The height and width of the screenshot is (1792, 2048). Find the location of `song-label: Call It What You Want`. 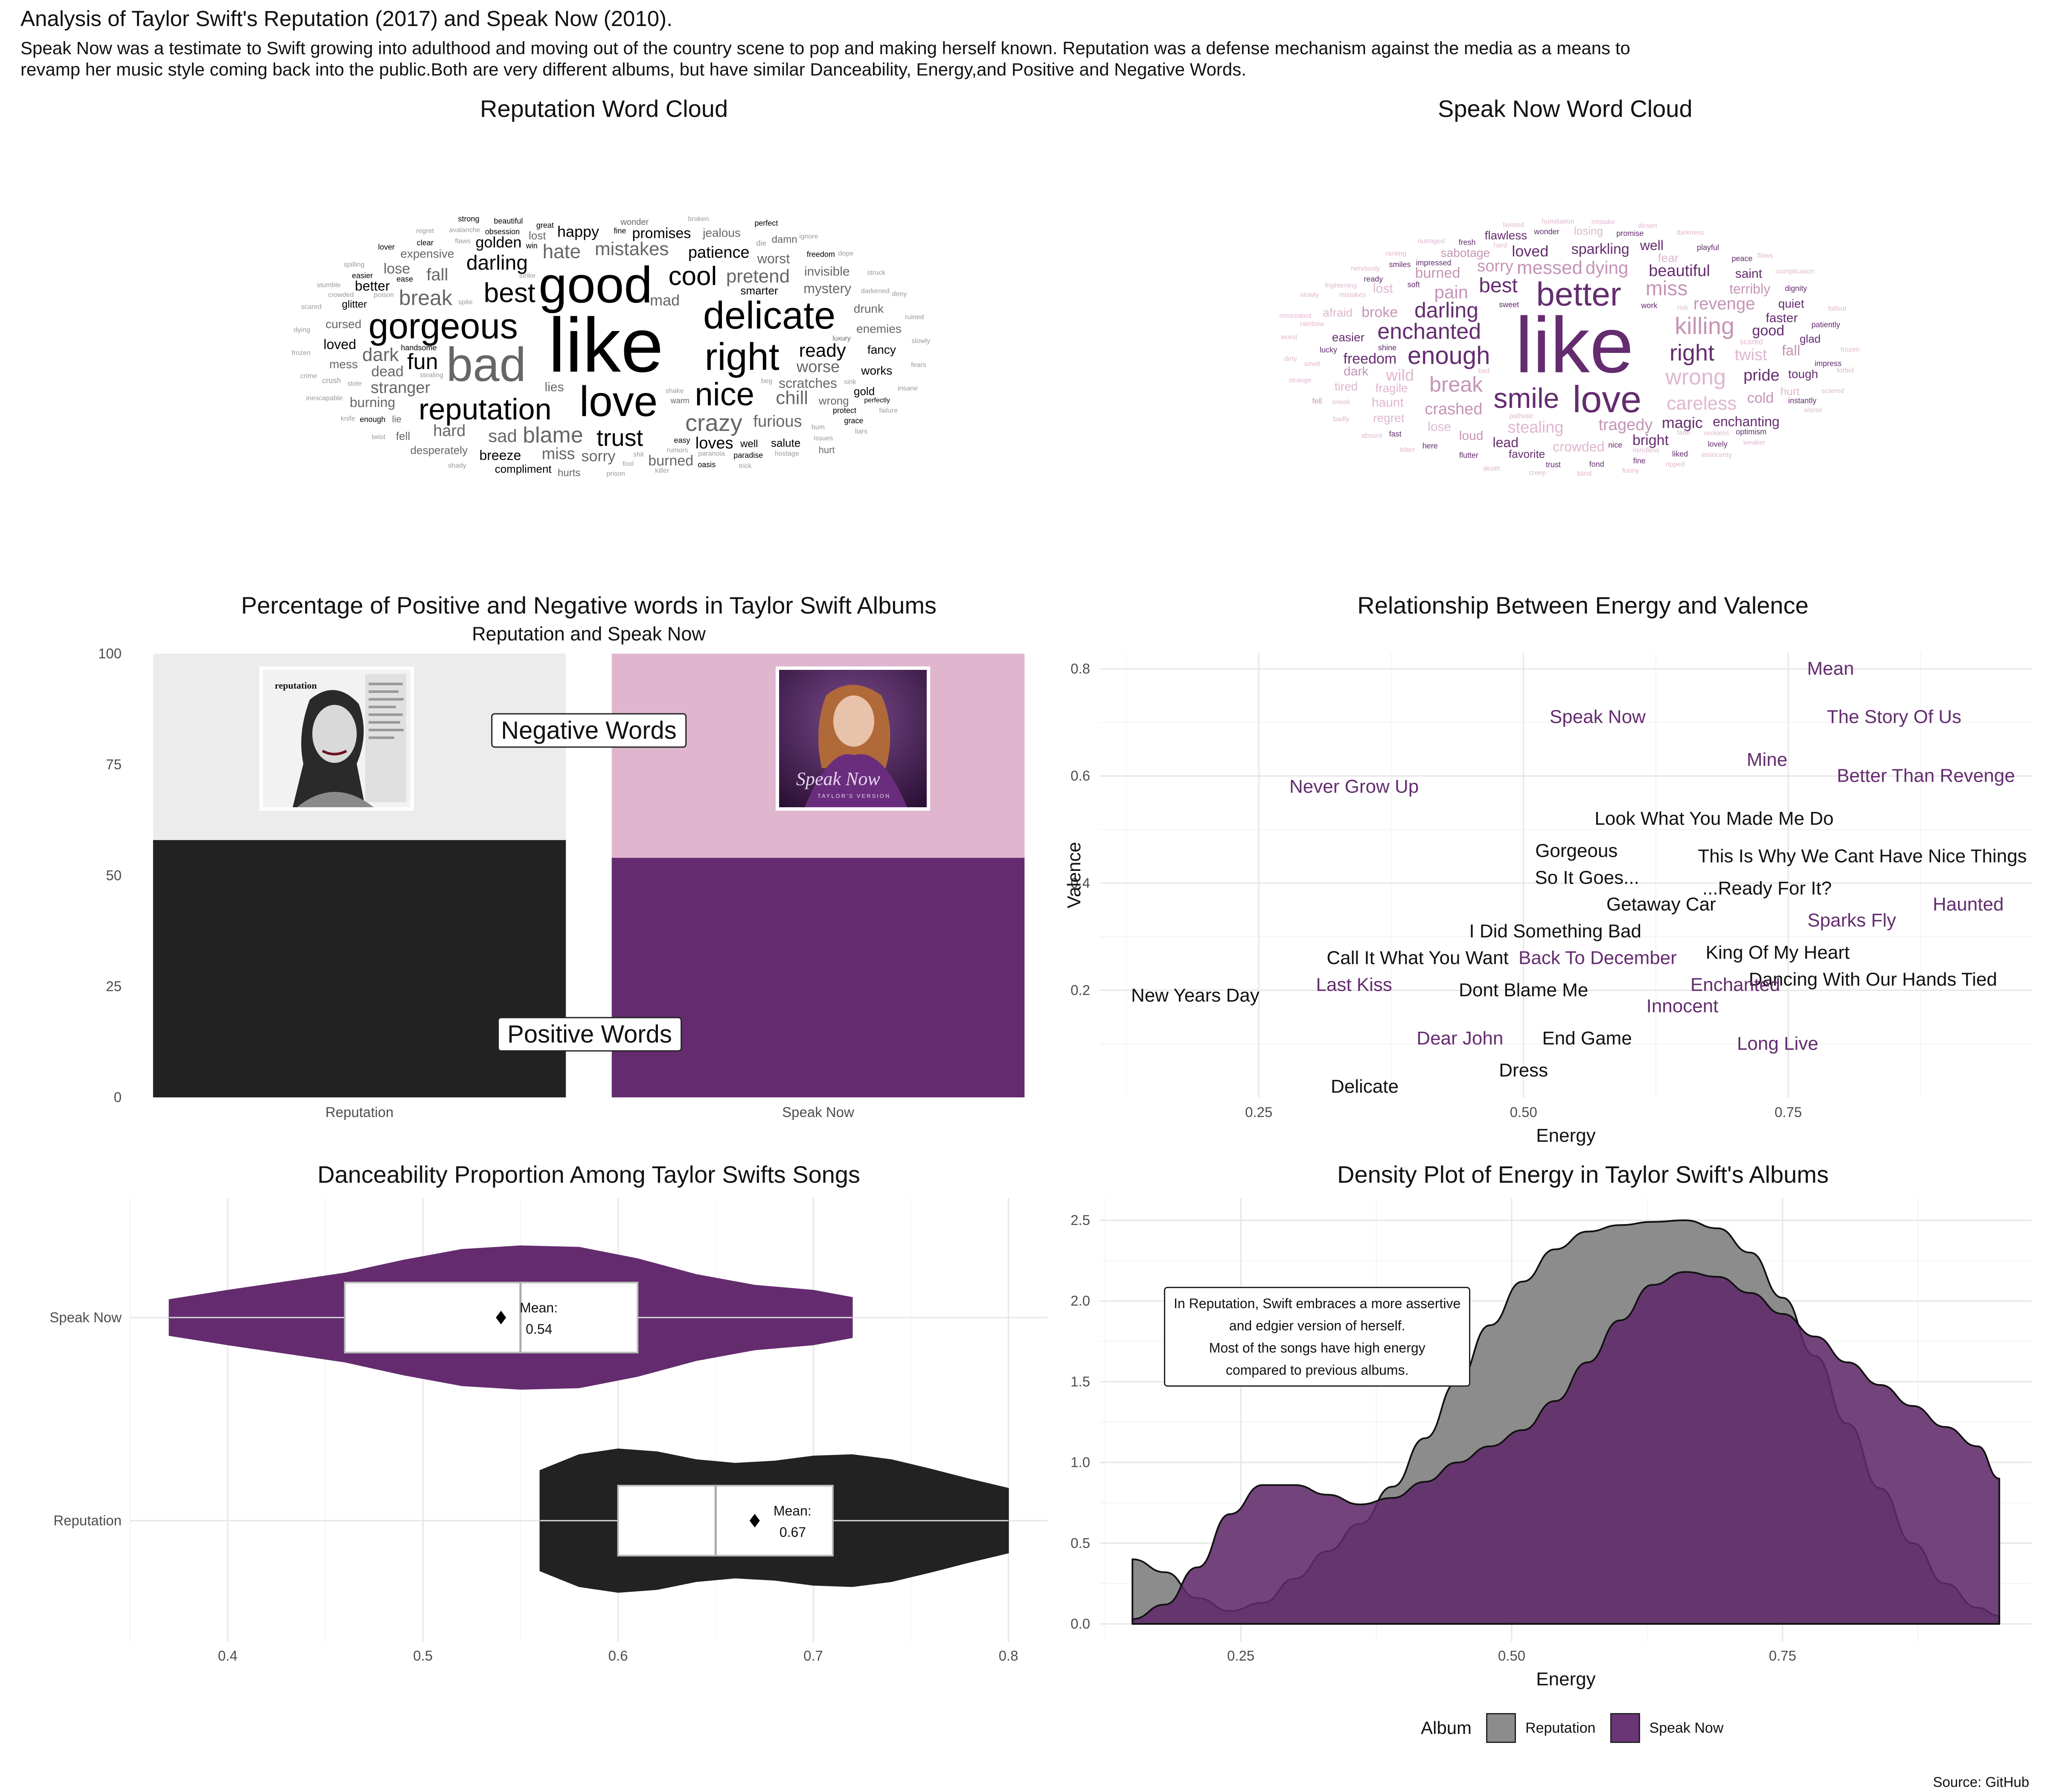

song-label: Call It What You Want is located at coordinates (1417, 959).